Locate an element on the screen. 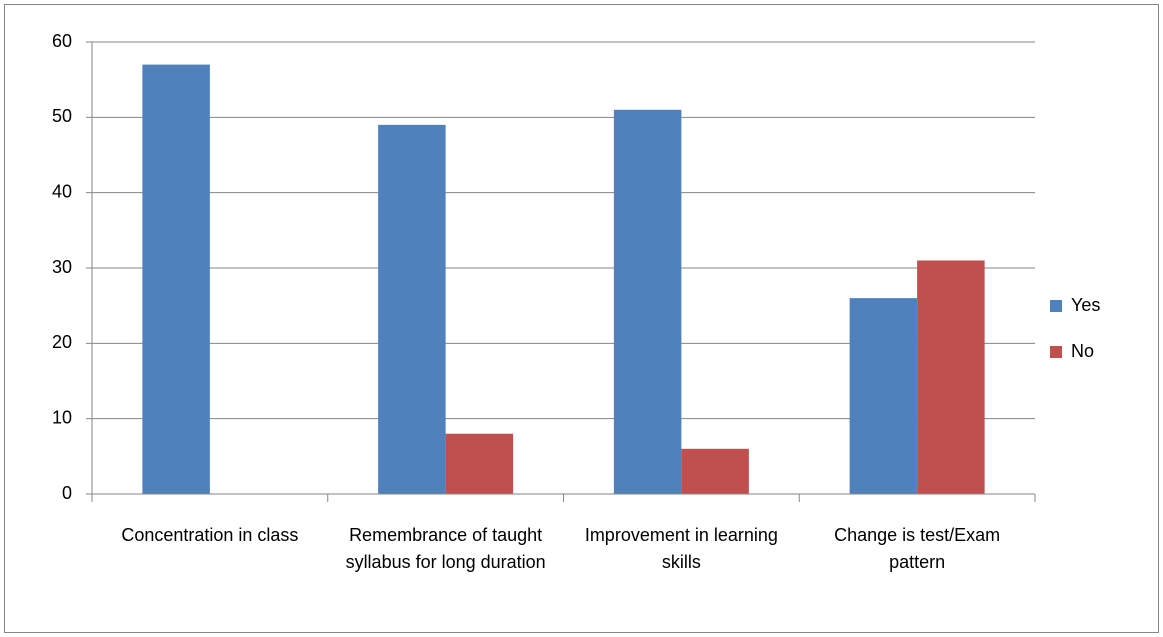 The height and width of the screenshot is (637, 1163). y-tick-label: 10 is located at coordinates (62, 417).